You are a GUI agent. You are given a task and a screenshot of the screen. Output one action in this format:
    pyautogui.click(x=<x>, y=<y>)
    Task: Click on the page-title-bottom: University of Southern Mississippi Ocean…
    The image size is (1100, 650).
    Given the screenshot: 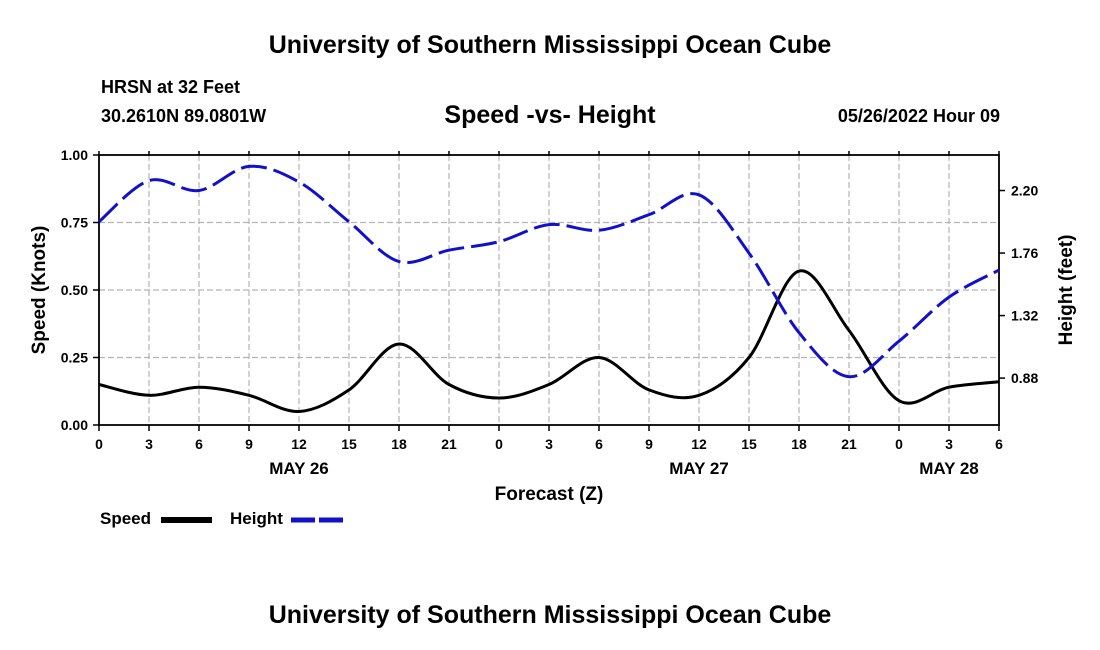 What is the action you would take?
    pyautogui.click(x=550, y=615)
    